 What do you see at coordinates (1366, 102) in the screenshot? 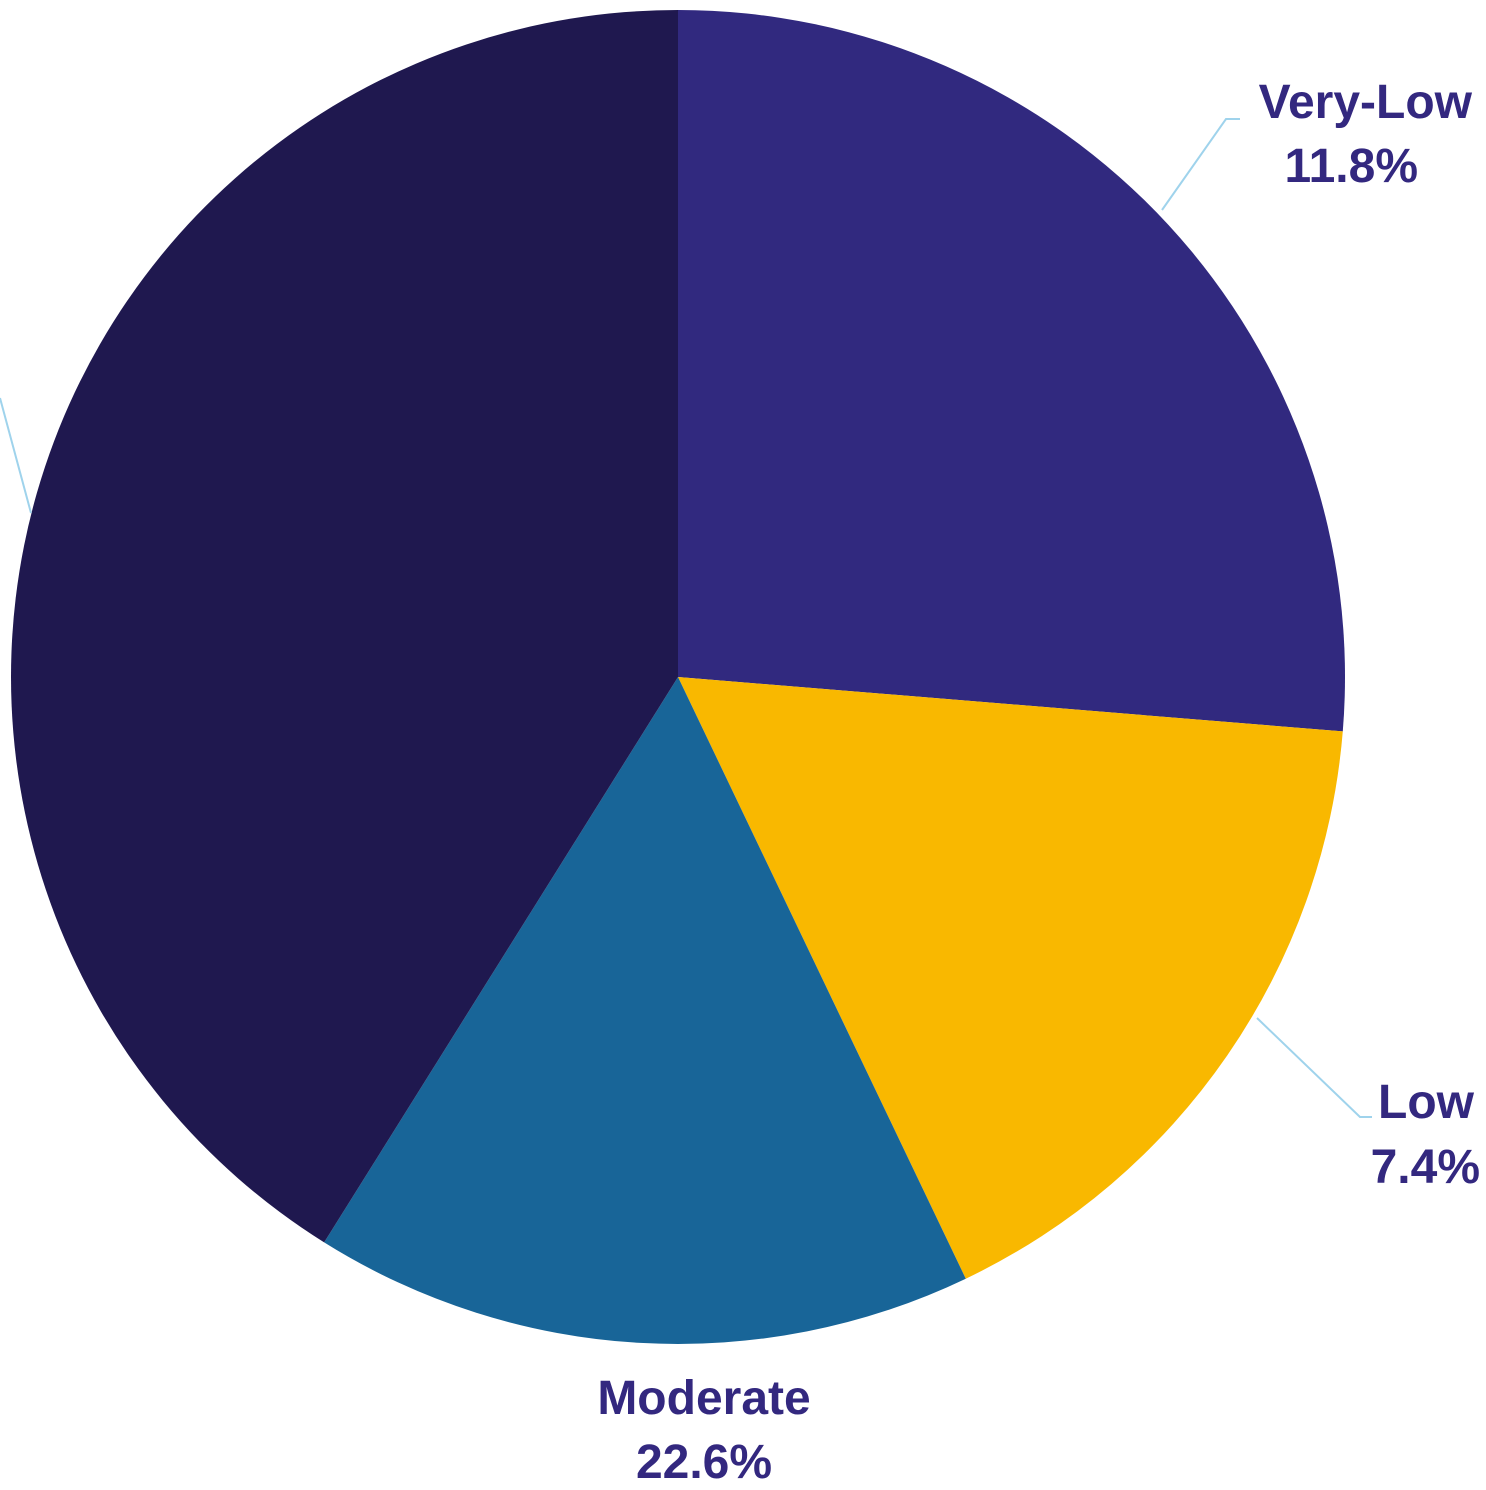
I see `label-very-low-name: Very-Low` at bounding box center [1366, 102].